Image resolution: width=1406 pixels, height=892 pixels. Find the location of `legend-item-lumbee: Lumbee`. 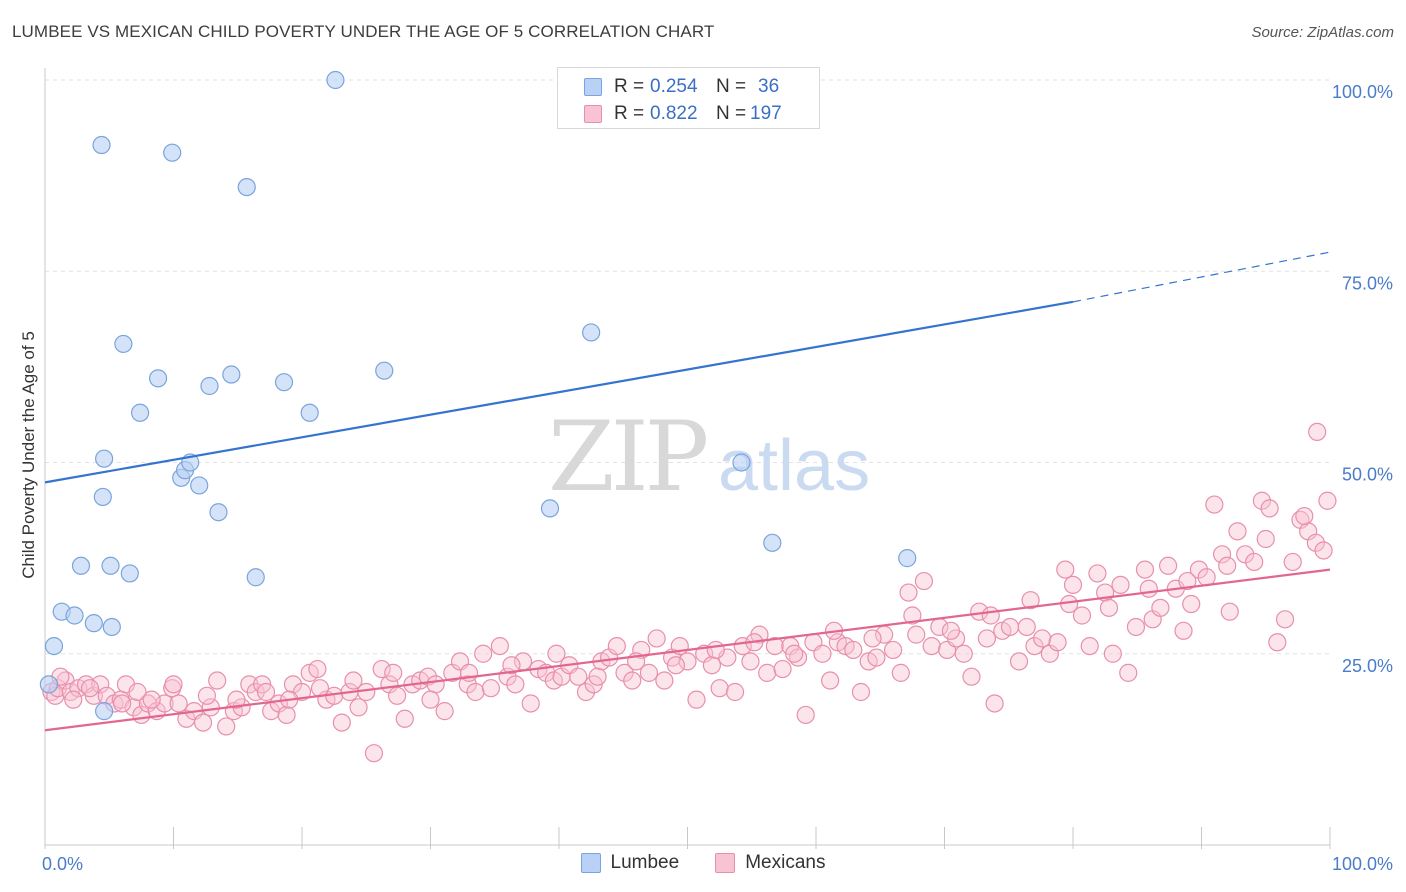

legend-item-lumbee: Lumbee is located at coordinates (630, 863).